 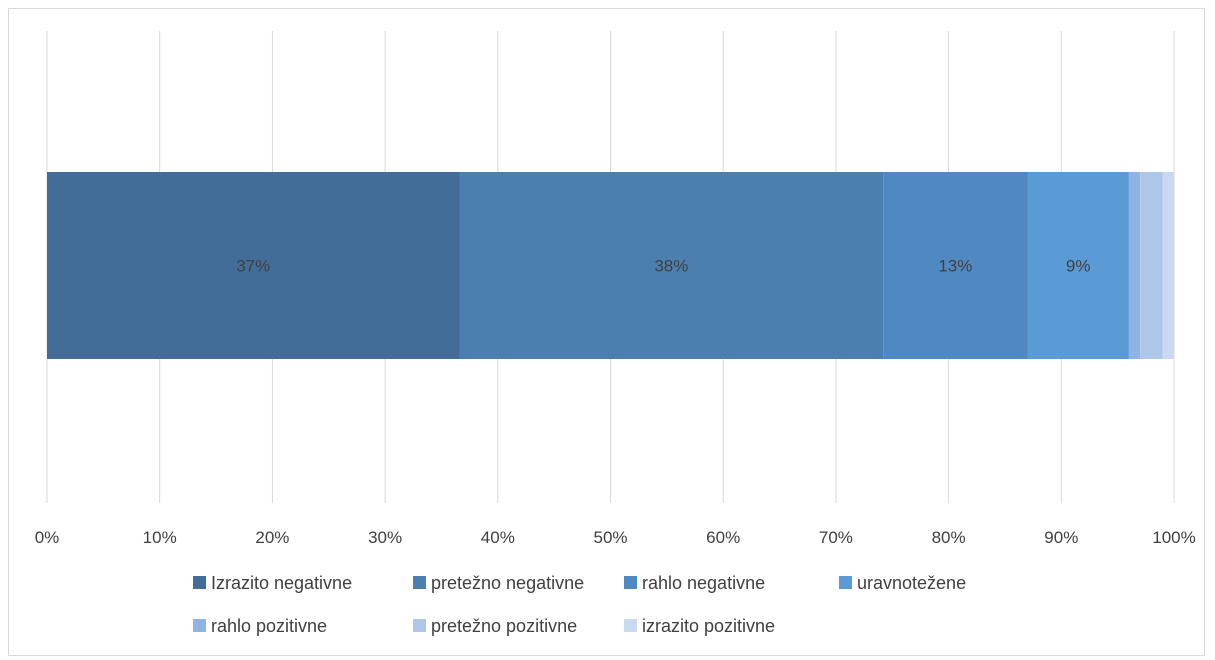 I want to click on data-label: 38%, so click(x=671, y=266).